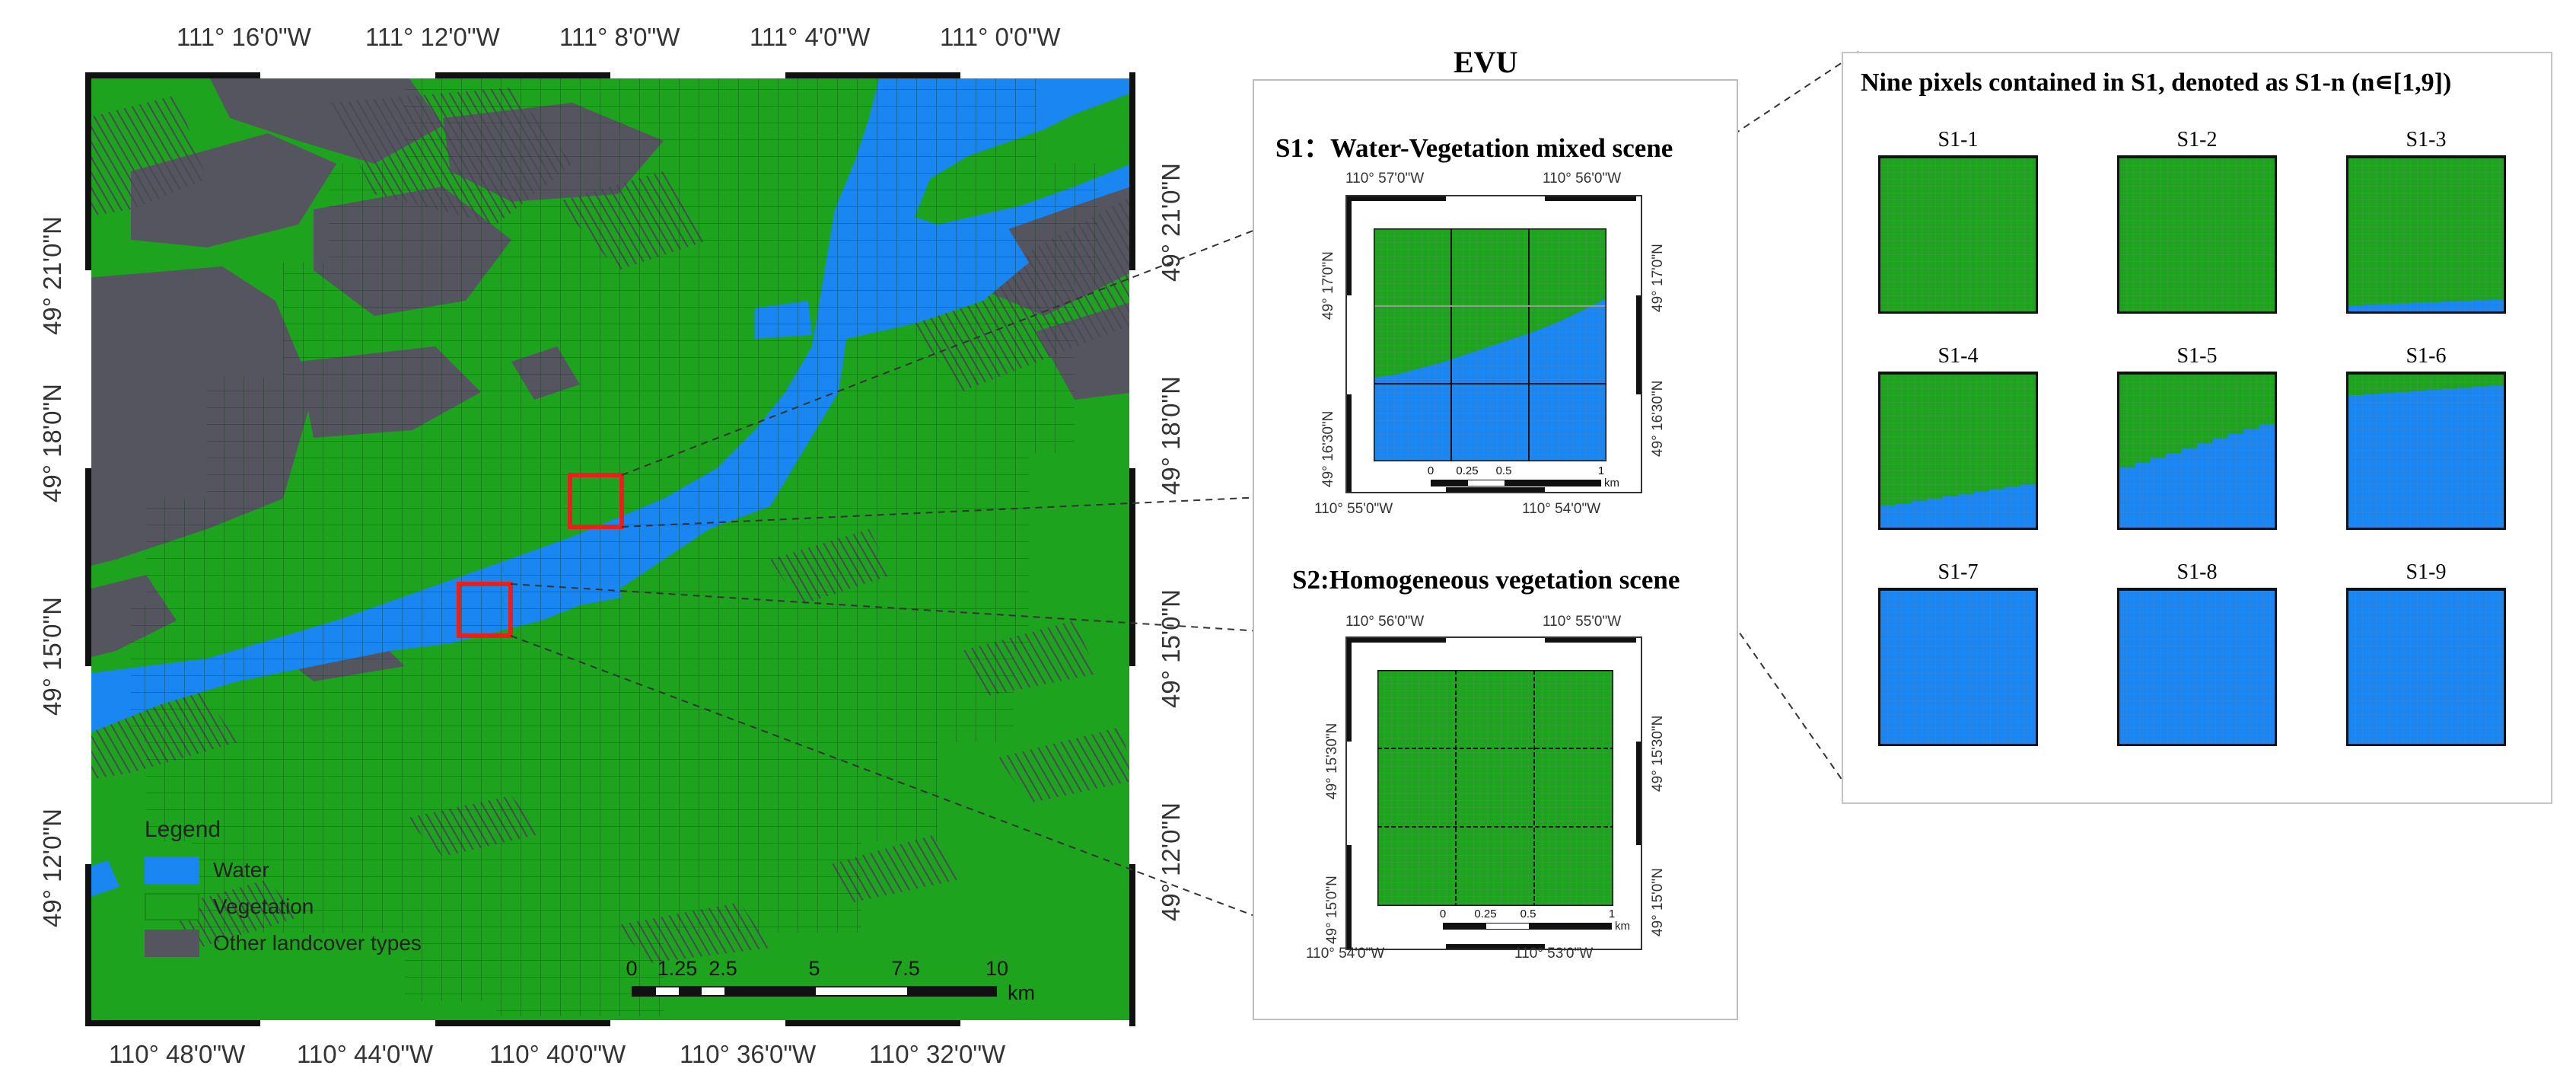 Image resolution: width=2576 pixels, height=1091 pixels. Describe the element at coordinates (1540, 923) in the screenshot. I see `s2-scale-bar: 0 0.25 0.5 1 km` at that location.